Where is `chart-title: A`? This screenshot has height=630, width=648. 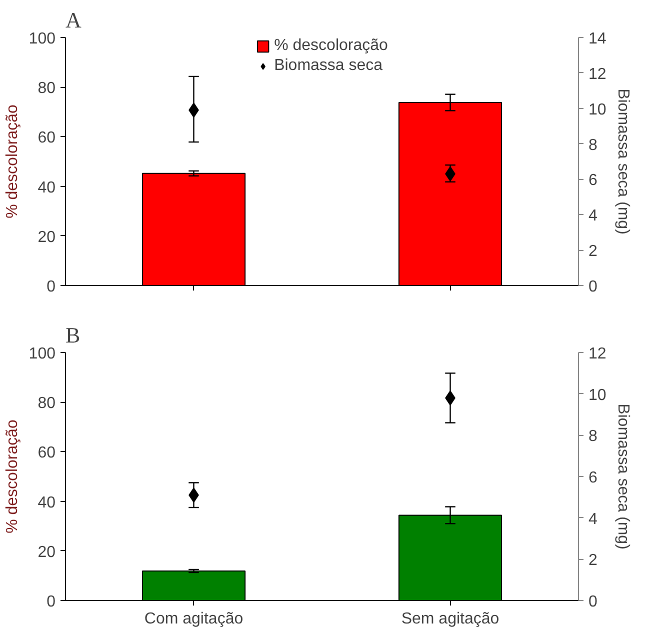 chart-title: A is located at coordinates (74, 20).